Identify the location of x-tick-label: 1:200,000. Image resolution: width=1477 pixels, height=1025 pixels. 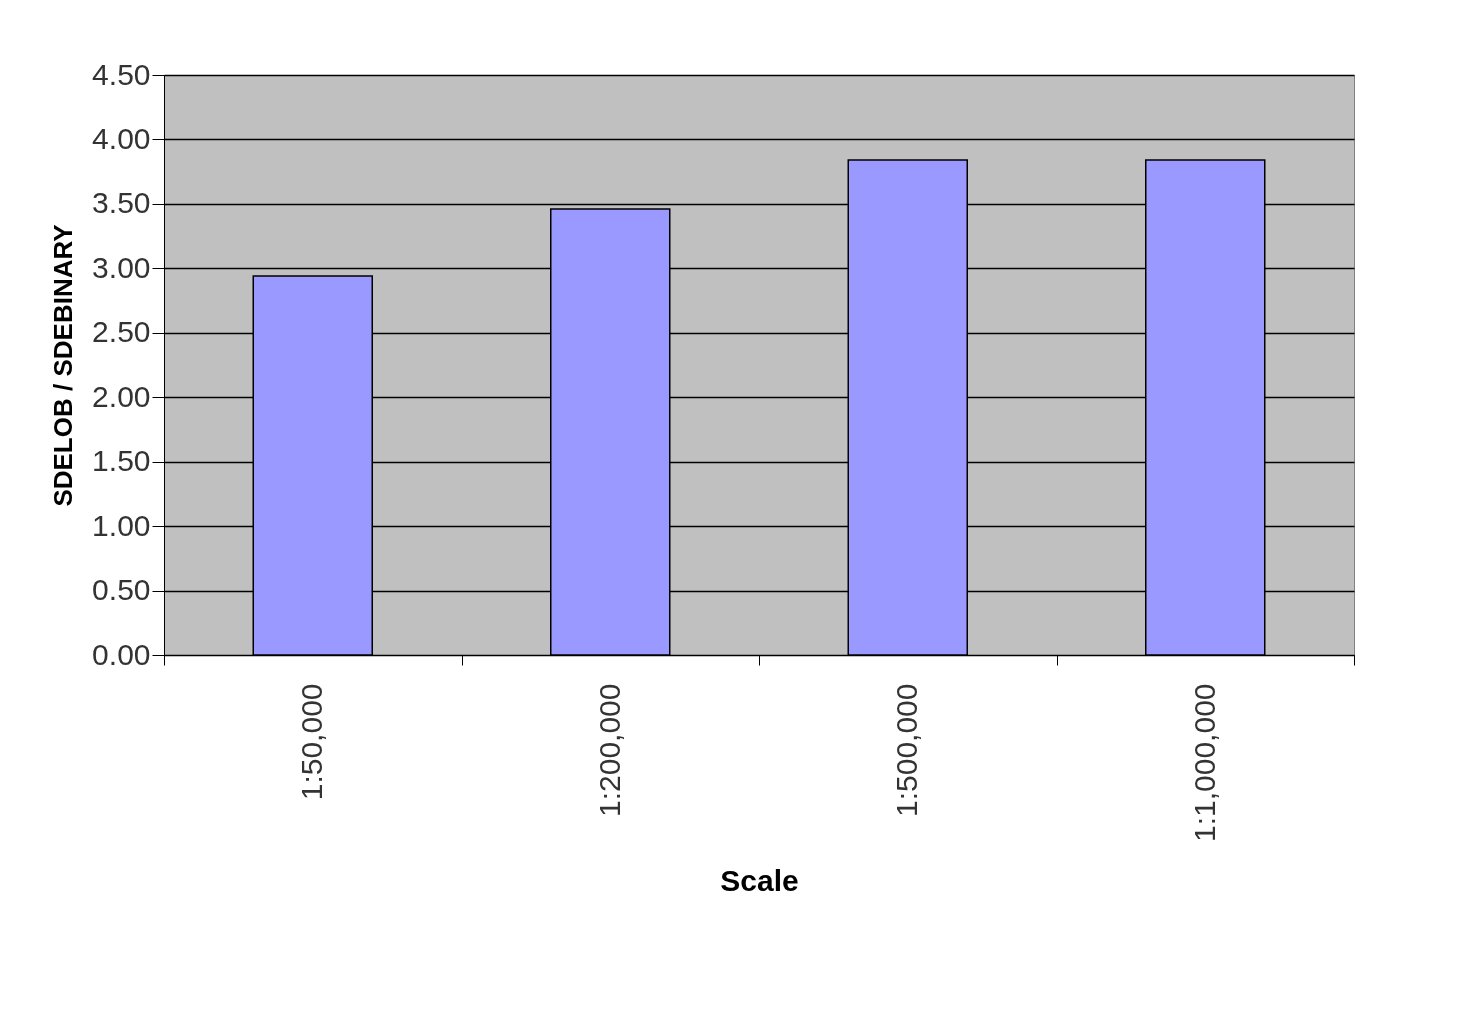
(609, 750).